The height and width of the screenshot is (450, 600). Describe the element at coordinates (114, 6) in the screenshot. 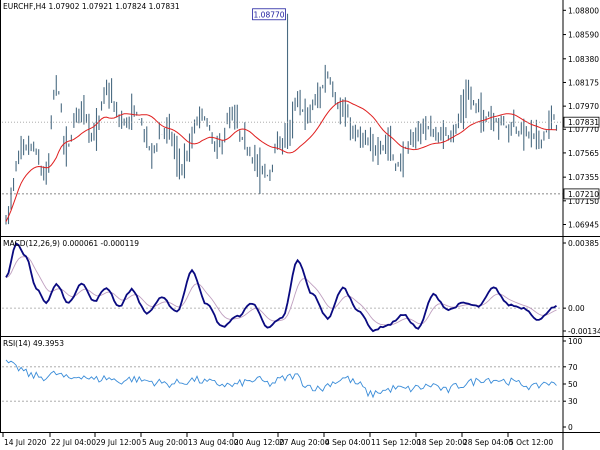

I see `ohlc-values: 1.07902 1.07921 1.07824 1.07831` at that location.